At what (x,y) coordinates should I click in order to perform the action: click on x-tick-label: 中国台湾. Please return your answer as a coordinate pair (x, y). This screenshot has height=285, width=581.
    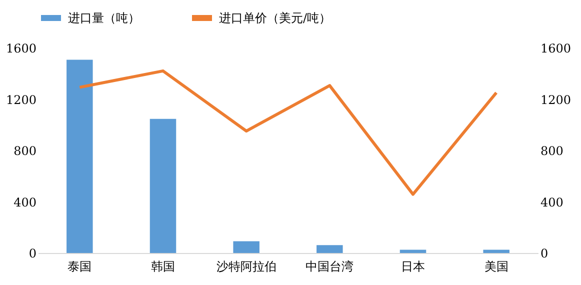
    Looking at the image, I should click on (330, 267).